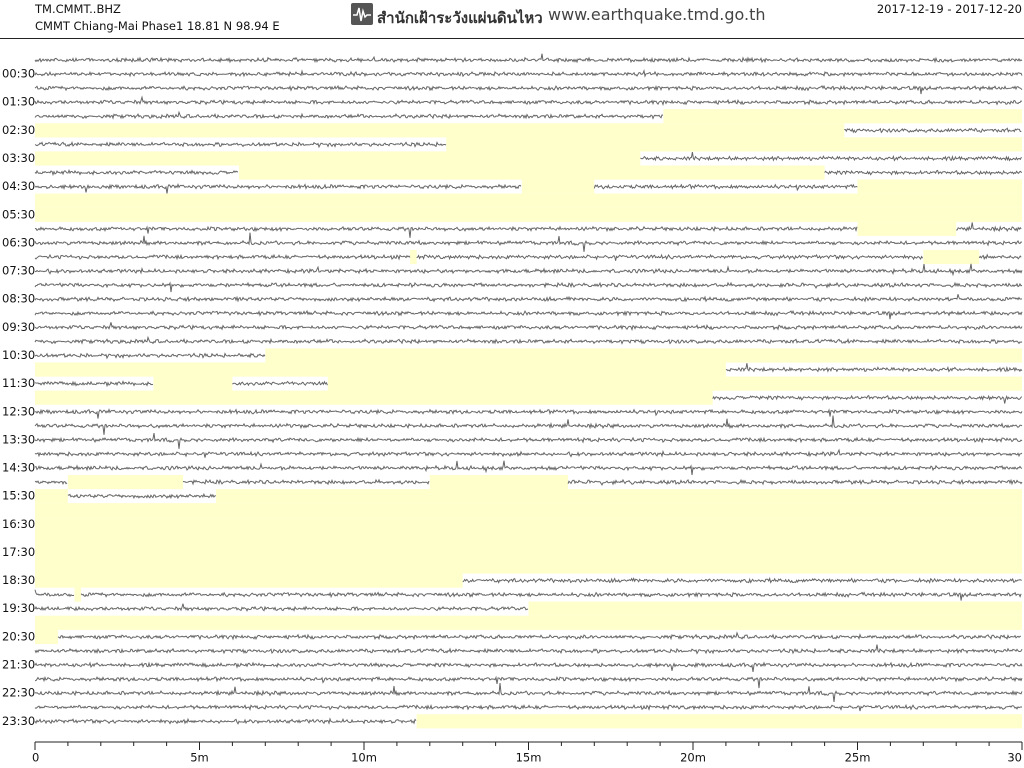  Describe the element at coordinates (18, 186) in the screenshot. I see `y-tick-label: 04:30` at that location.